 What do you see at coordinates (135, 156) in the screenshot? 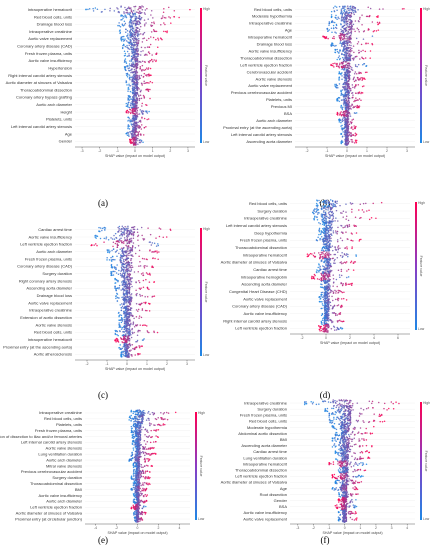
I see `x-axis-label: SHAP value (impact on model output)` at bounding box center [135, 156].